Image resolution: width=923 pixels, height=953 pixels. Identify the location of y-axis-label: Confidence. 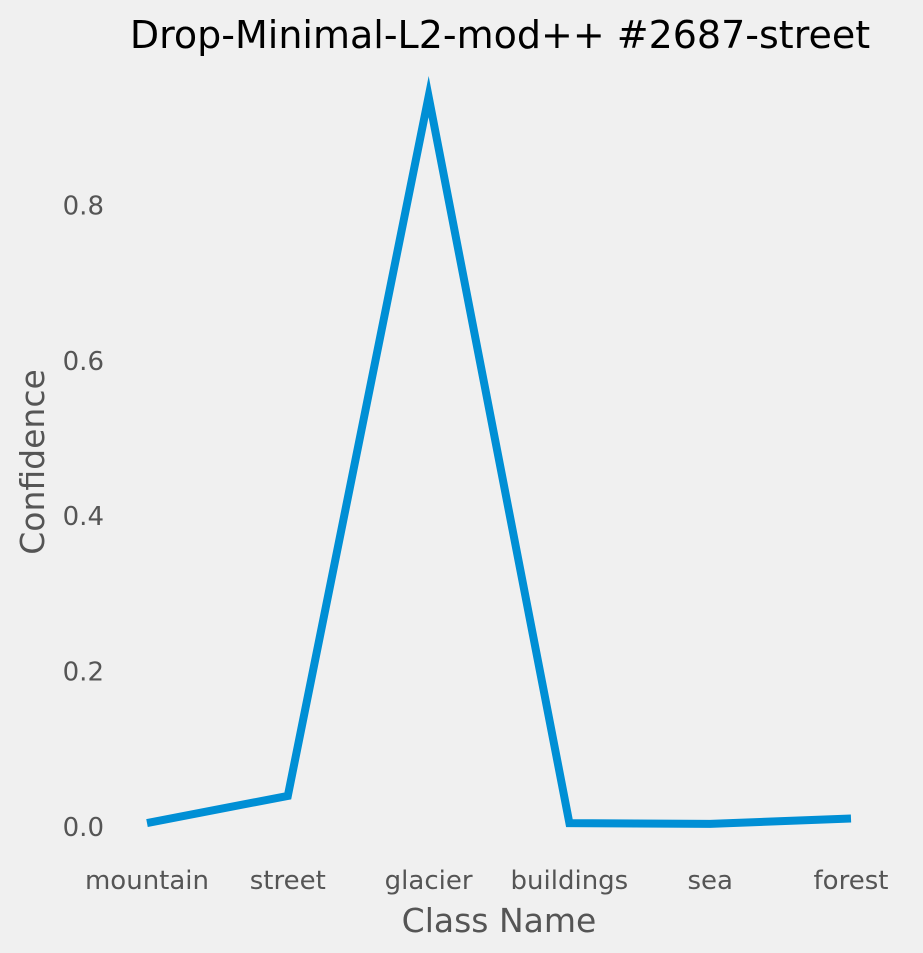
(32, 462).